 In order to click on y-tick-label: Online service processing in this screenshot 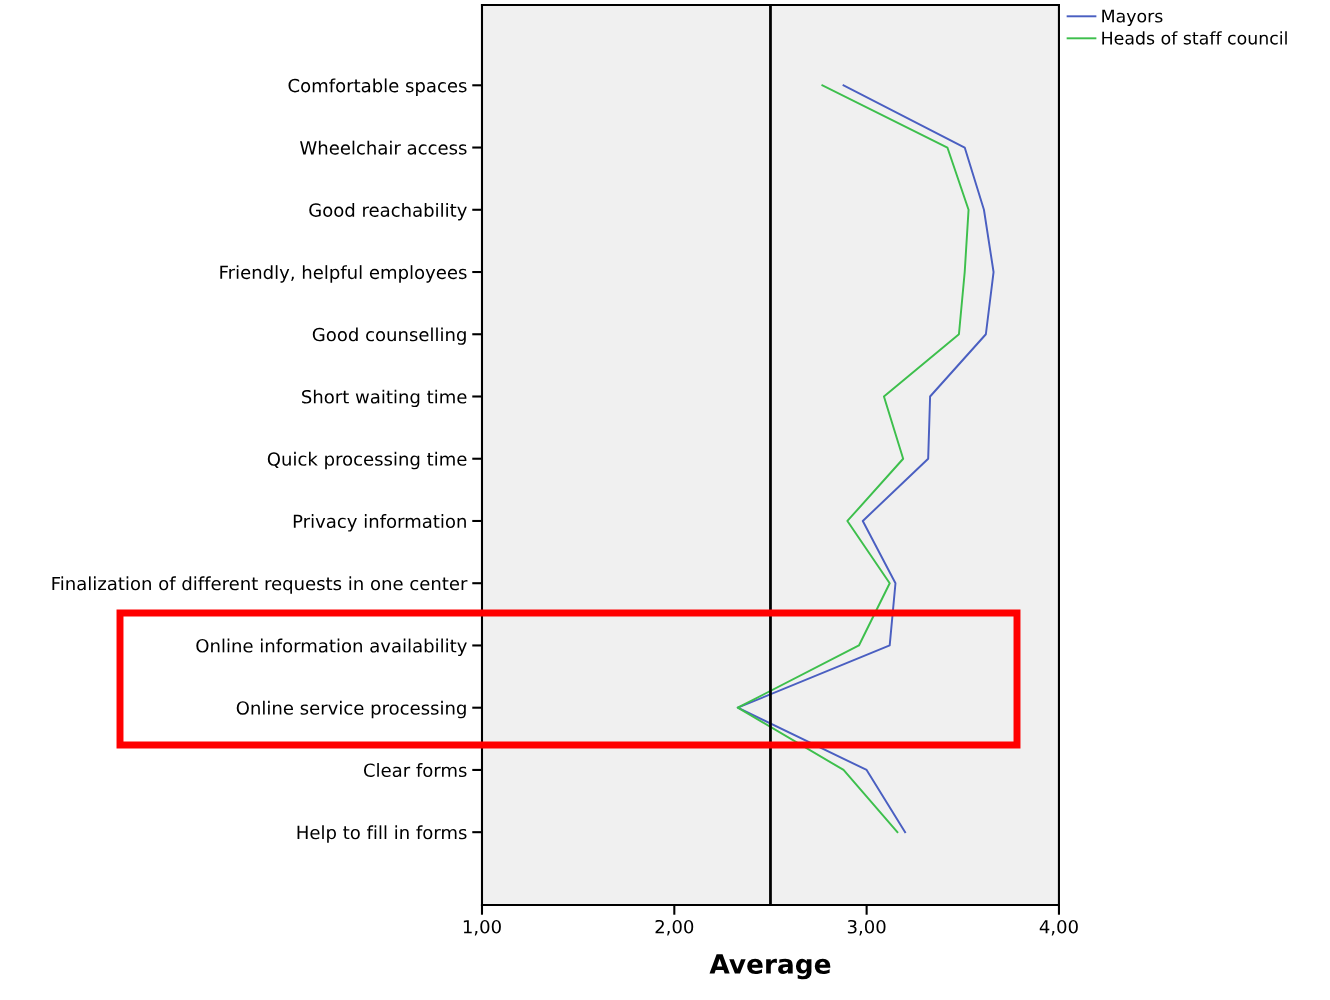, I will do `click(351, 709)`.